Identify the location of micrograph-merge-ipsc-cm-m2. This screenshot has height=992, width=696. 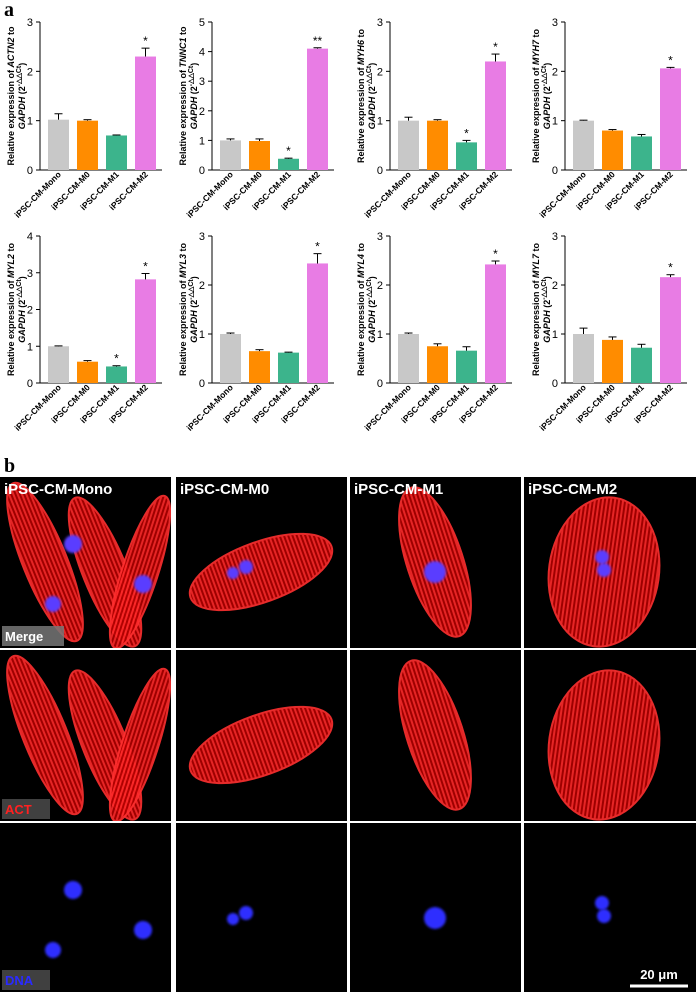
(610, 562).